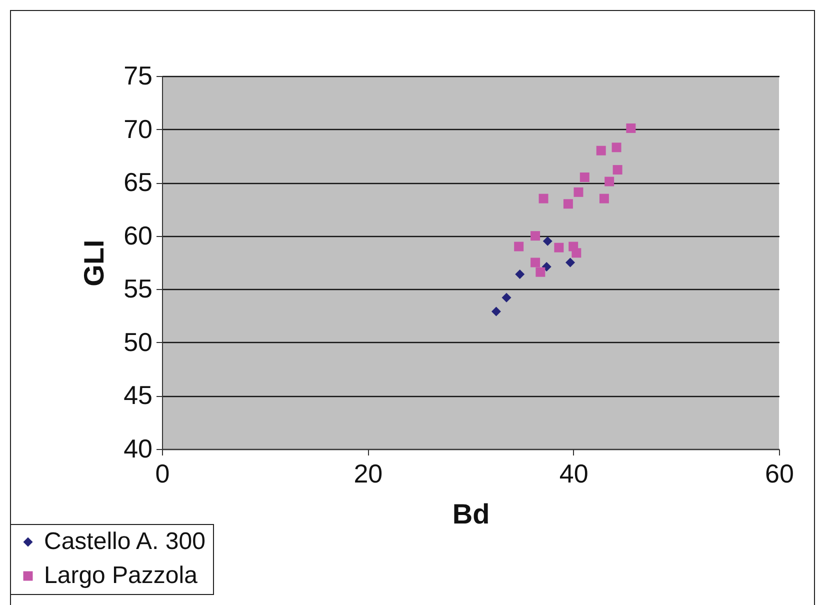 The height and width of the screenshot is (605, 819). I want to click on y-tick-label: 70, so click(138, 129).